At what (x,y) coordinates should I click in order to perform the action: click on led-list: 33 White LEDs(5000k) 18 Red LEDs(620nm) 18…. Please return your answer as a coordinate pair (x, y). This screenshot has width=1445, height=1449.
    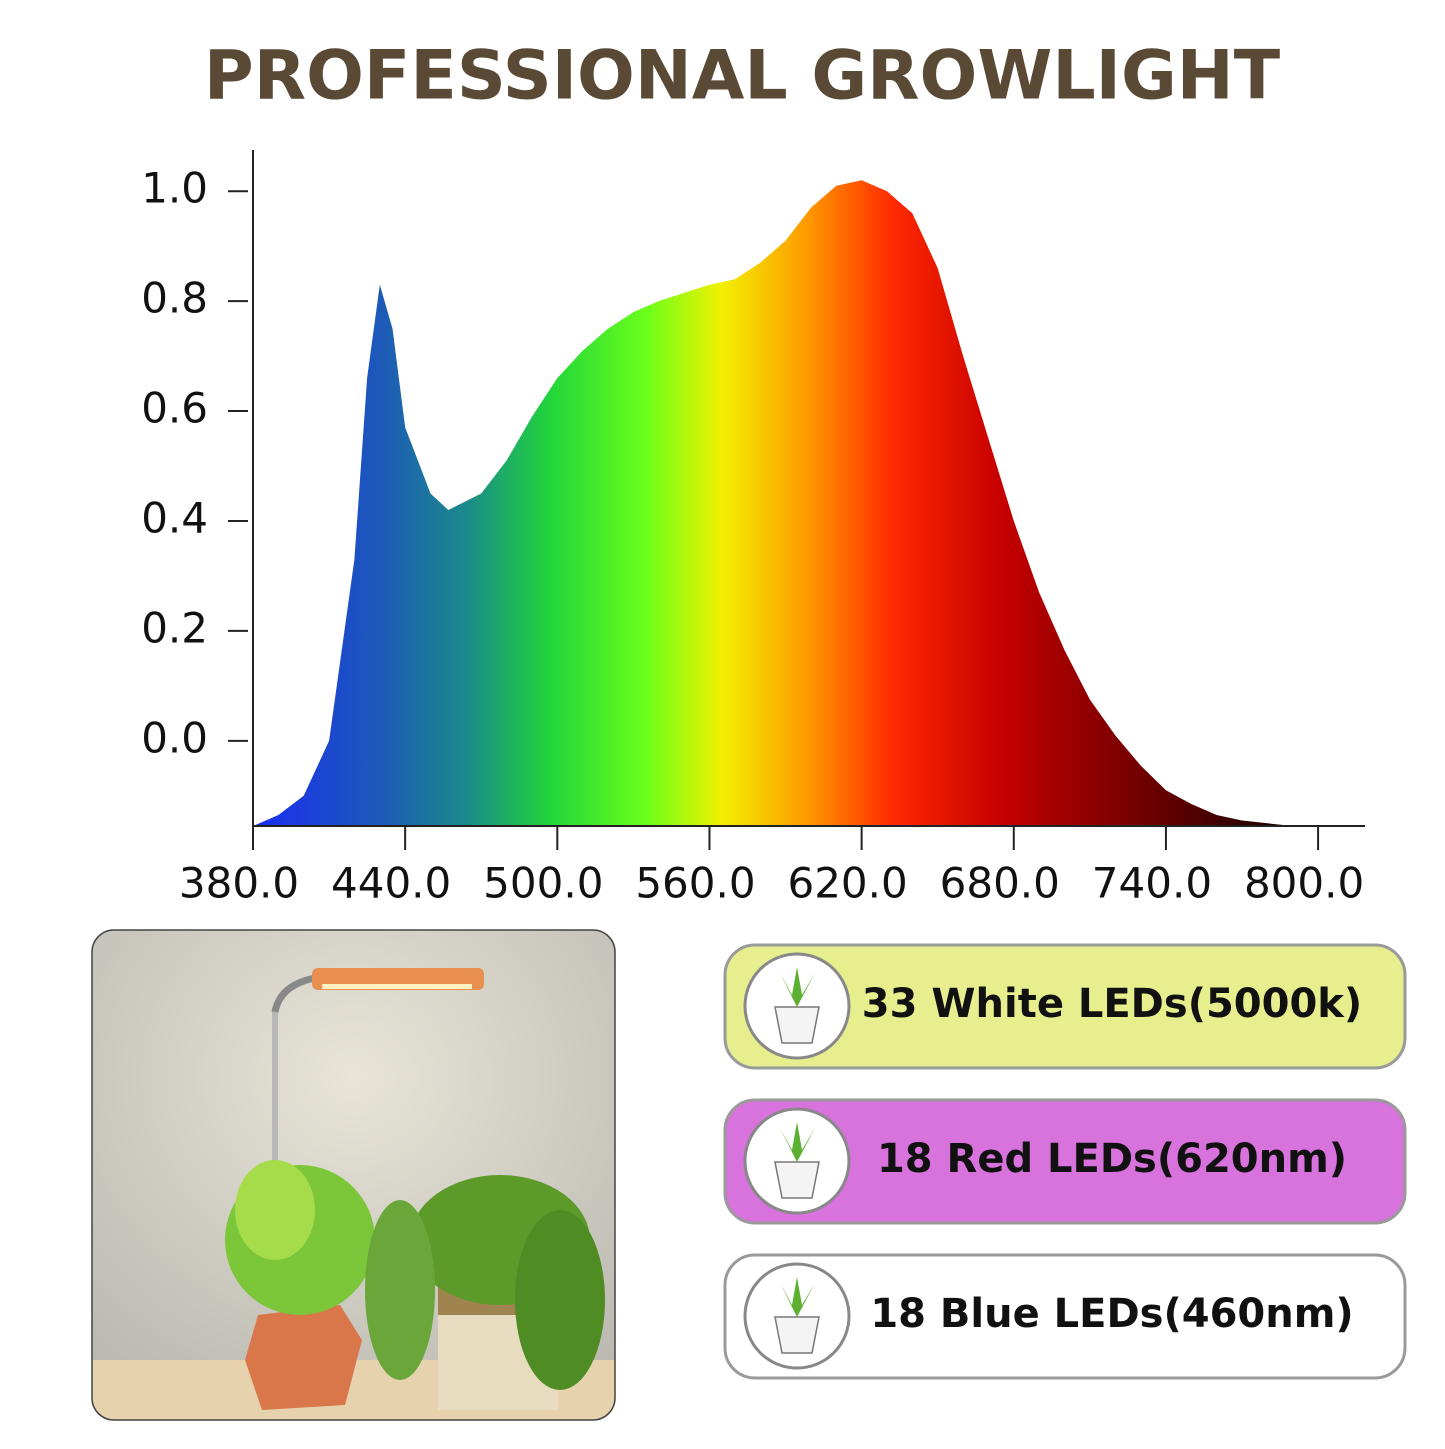
    Looking at the image, I should click on (1065, 1161).